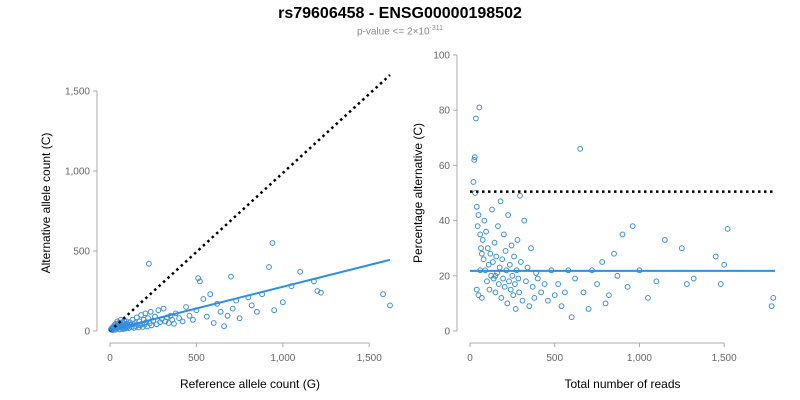 The height and width of the screenshot is (400, 800). Describe the element at coordinates (445, 111) in the screenshot. I see `y-tick-label: 80` at that location.